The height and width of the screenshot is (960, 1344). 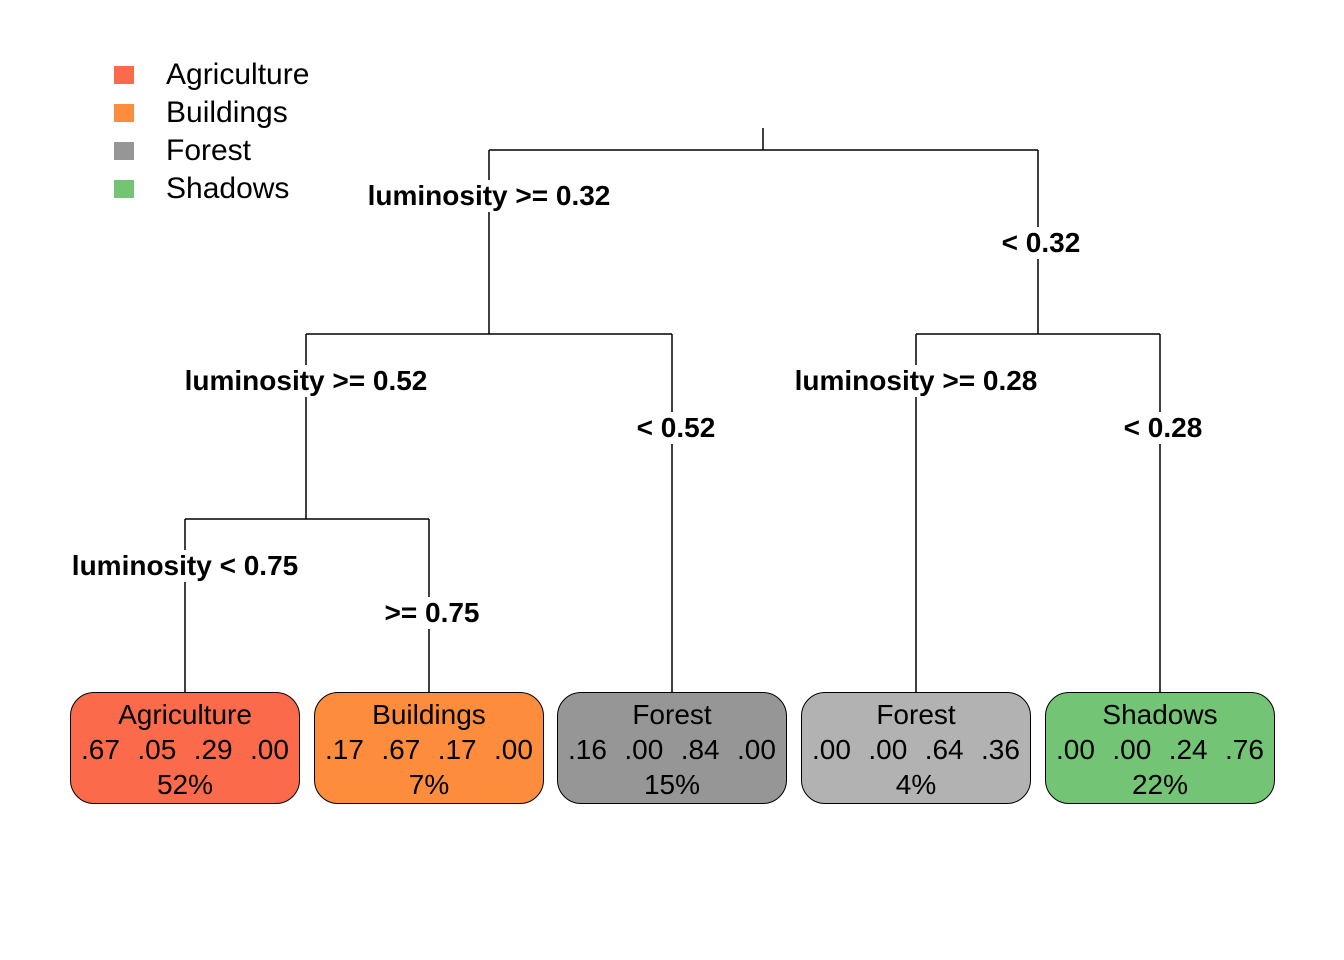 What do you see at coordinates (1160, 784) in the screenshot?
I see `leaf-percent: 22%` at bounding box center [1160, 784].